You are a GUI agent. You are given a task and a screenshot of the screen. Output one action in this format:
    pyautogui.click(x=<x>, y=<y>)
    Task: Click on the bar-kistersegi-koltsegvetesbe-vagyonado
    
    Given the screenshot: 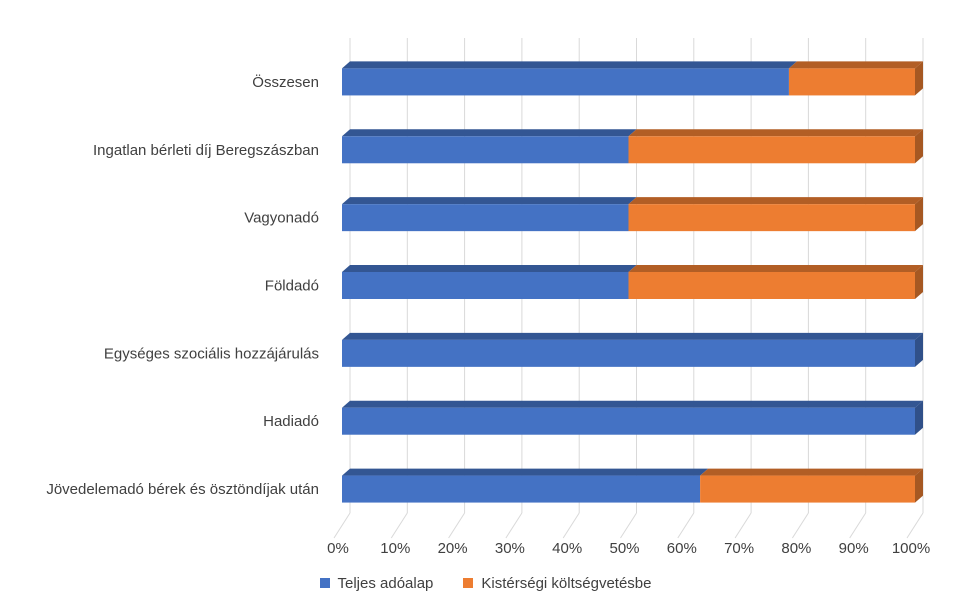 What is the action you would take?
    pyautogui.click(x=771, y=218)
    